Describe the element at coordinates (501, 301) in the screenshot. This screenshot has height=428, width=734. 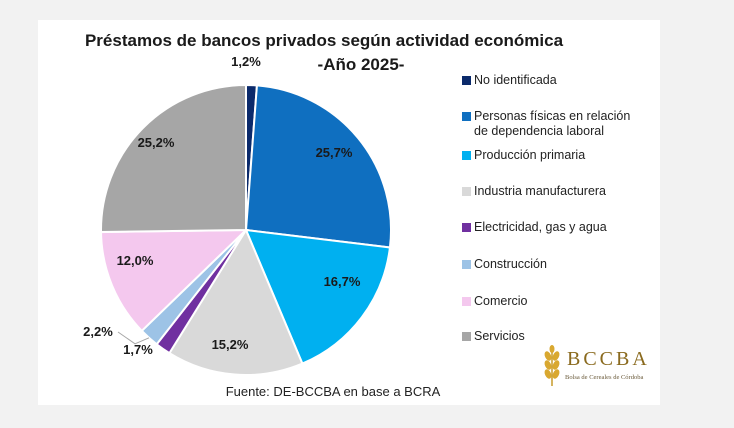
I see `legend-label: Comercio` at that location.